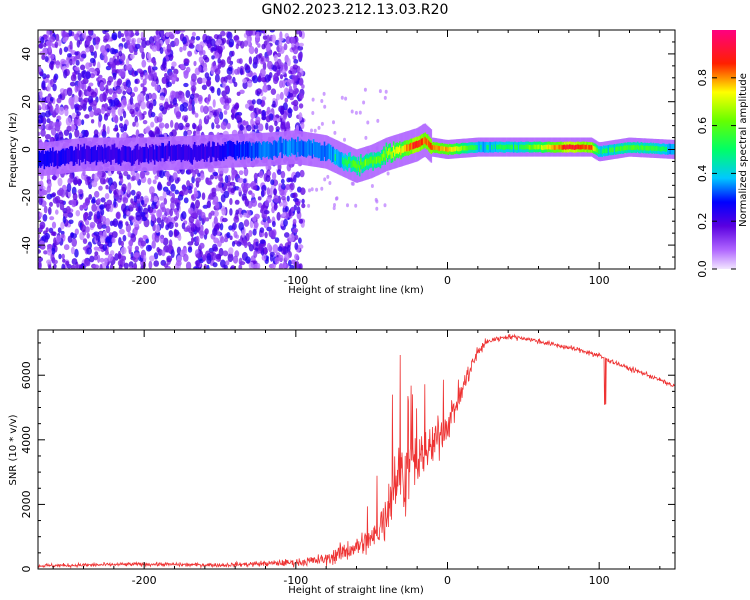 The height and width of the screenshot is (600, 750). What do you see at coordinates (599, 280) in the screenshot?
I see `spectrogram-x-tick-label: 100` at bounding box center [599, 280].